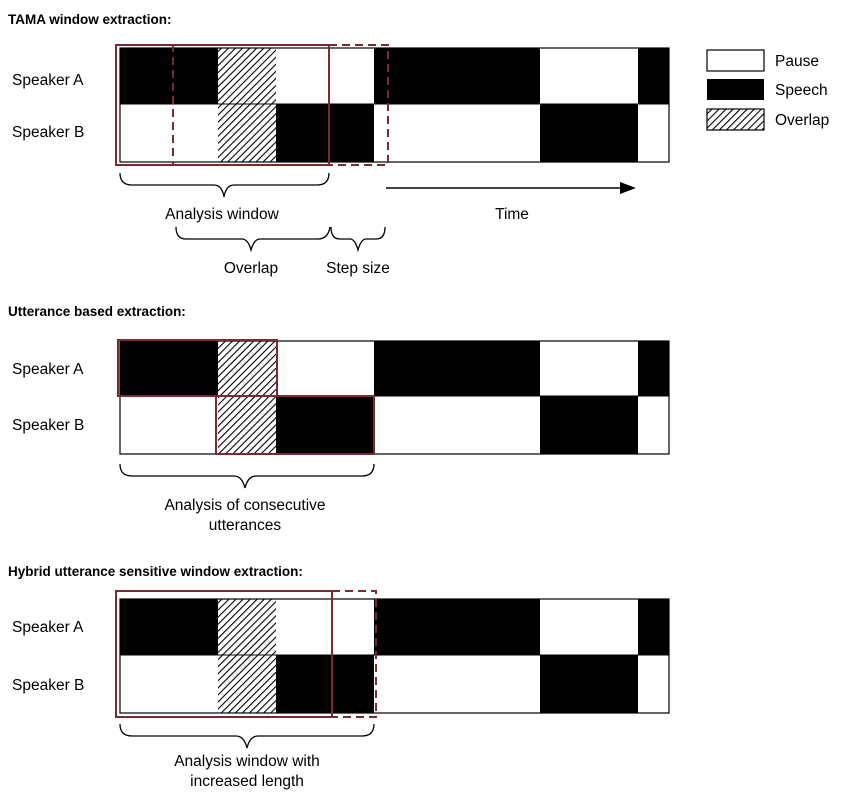 The width and height of the screenshot is (845, 796). I want to click on extension-frame, so click(354, 654).